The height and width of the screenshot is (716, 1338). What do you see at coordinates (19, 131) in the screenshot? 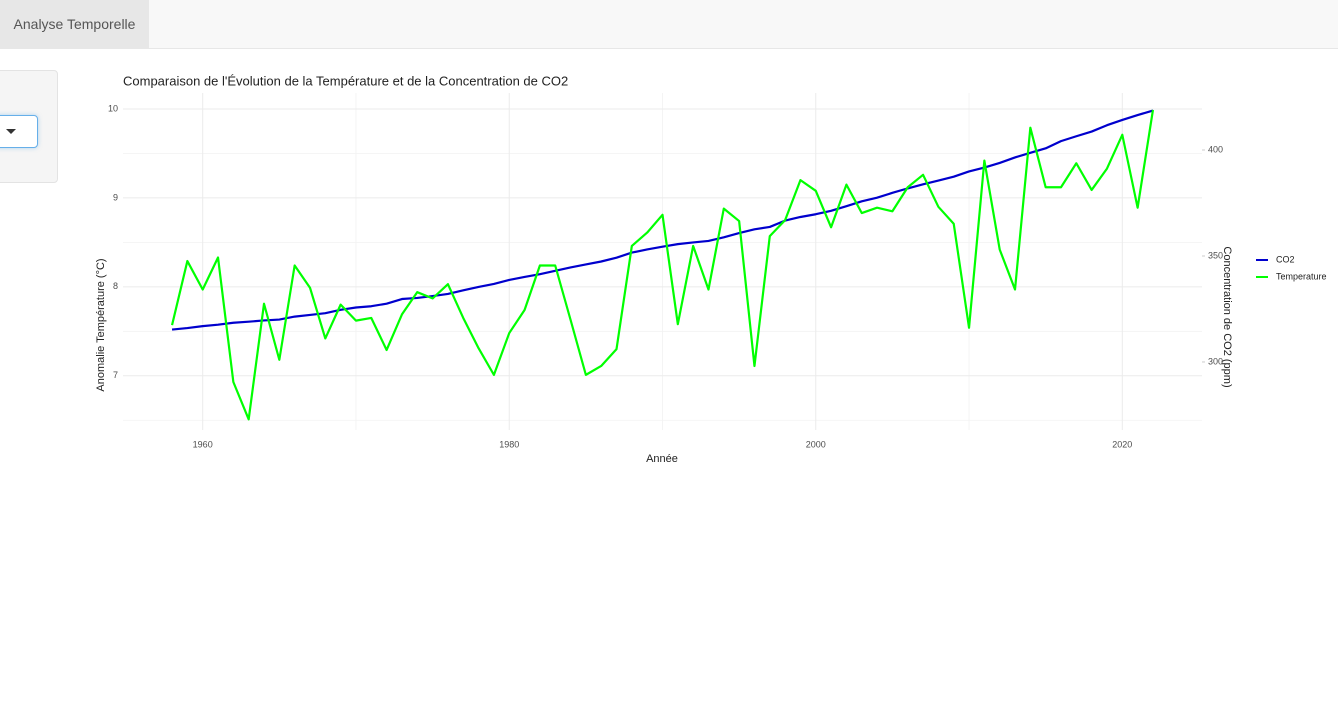
I see `select-input` at bounding box center [19, 131].